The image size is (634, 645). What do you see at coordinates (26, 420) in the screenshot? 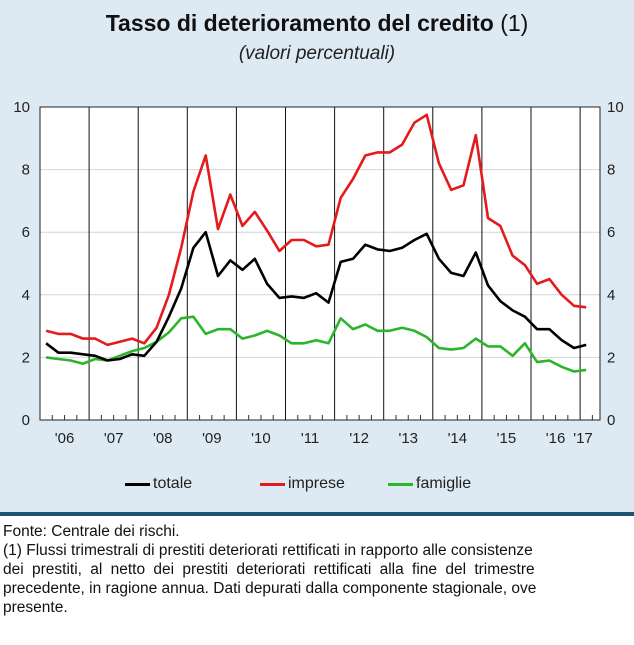
I see `y-tick-label-left: 0` at bounding box center [26, 420].